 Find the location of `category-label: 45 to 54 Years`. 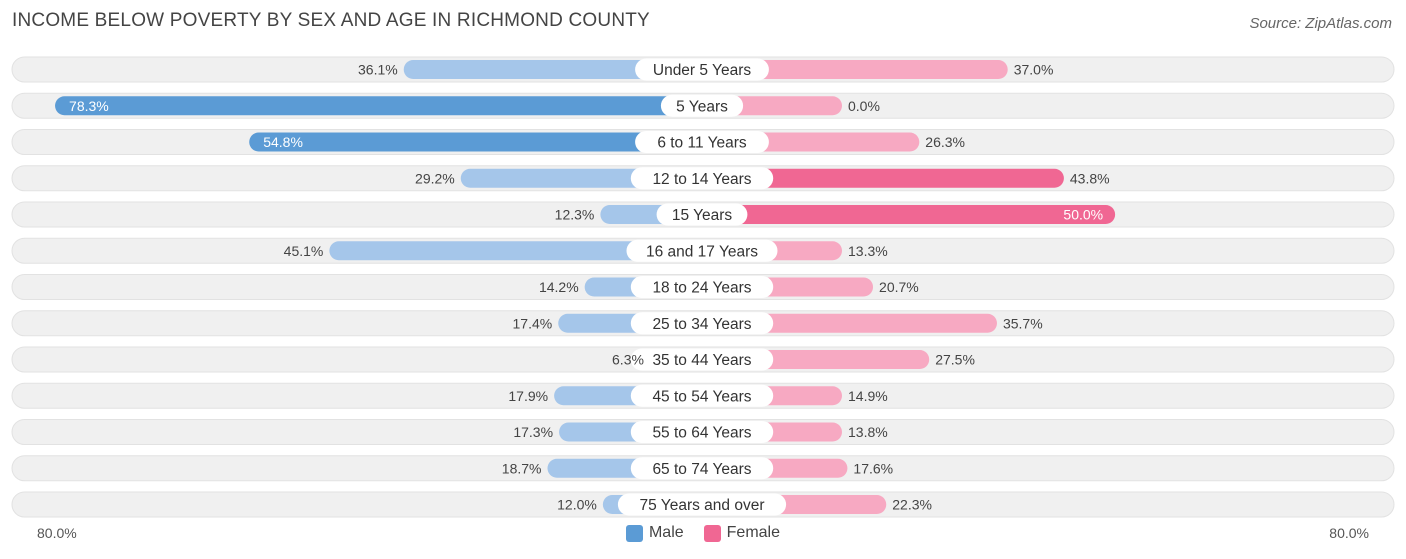

category-label: 45 to 54 Years is located at coordinates (701, 396).